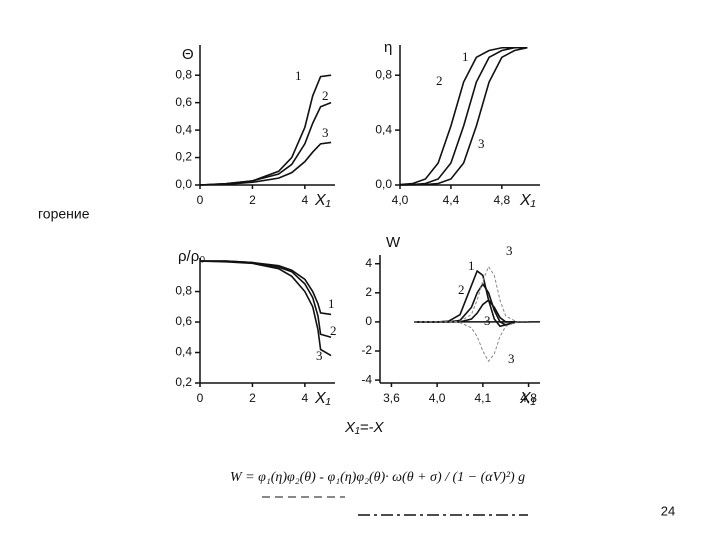  I want to click on page-number: 24, so click(668, 510).